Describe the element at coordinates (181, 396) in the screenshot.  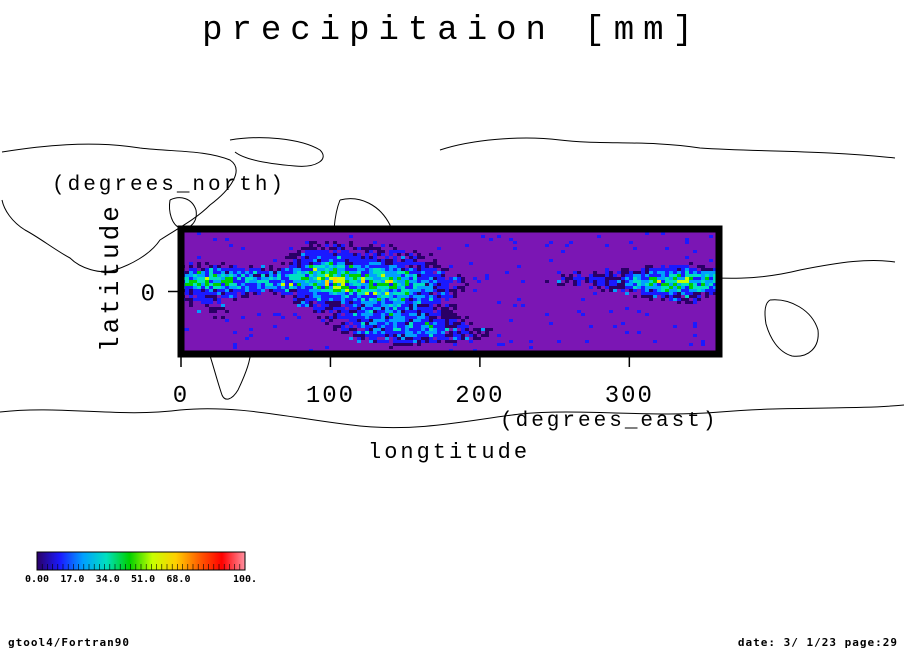
I see `x-tick-label-0: 0` at that location.